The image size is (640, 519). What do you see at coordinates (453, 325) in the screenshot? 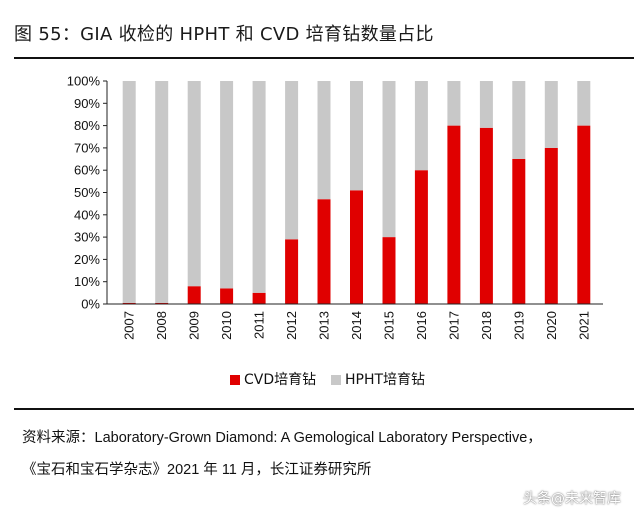
I see `x-tick-label: 2017` at bounding box center [453, 325].